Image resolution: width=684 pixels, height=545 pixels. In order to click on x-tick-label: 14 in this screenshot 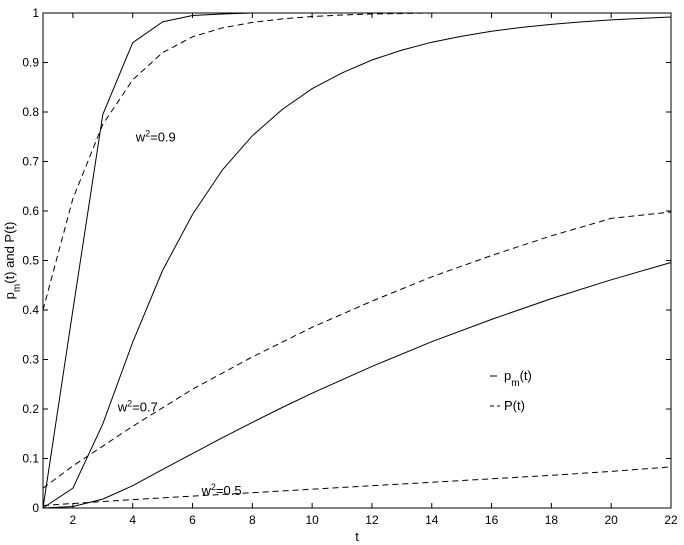, I will do `click(432, 520)`.